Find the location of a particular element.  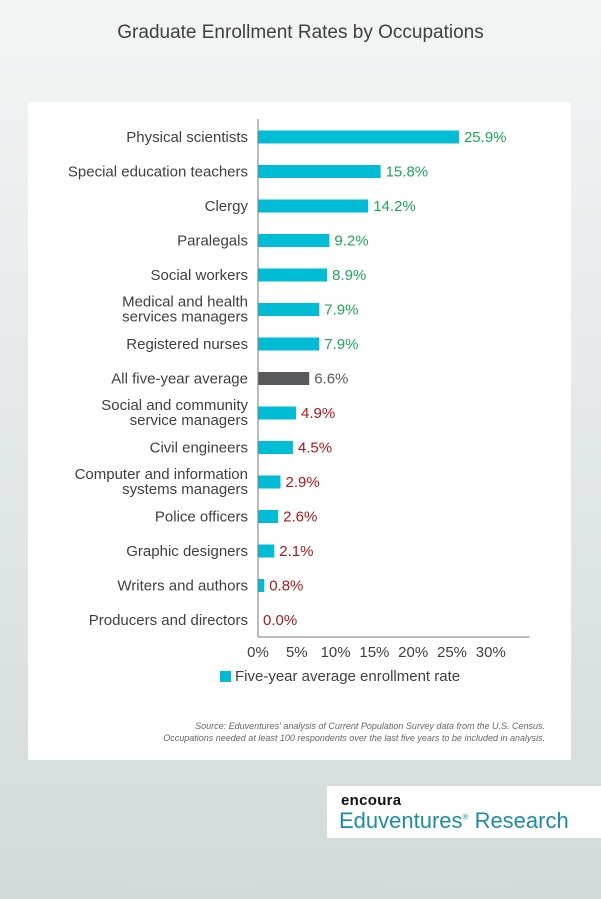

logo-suffix: Research is located at coordinates (521, 820).